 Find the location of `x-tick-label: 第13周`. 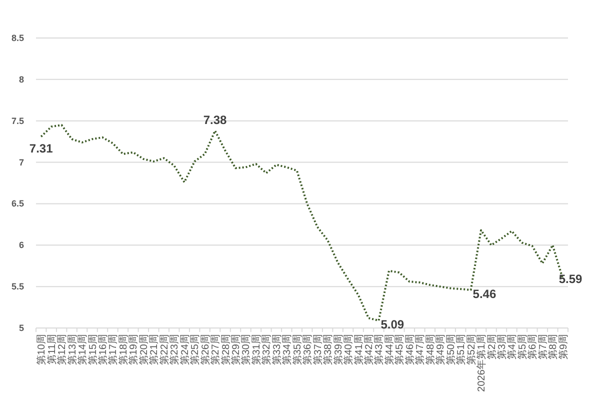

x-tick-label: 第13周 is located at coordinates (72, 350).